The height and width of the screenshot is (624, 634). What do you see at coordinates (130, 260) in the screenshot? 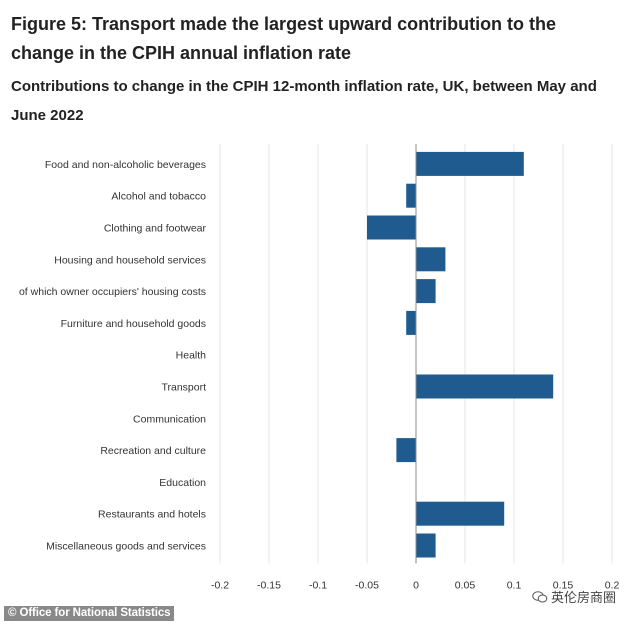
I see `category-label: Housing and household services` at bounding box center [130, 260].